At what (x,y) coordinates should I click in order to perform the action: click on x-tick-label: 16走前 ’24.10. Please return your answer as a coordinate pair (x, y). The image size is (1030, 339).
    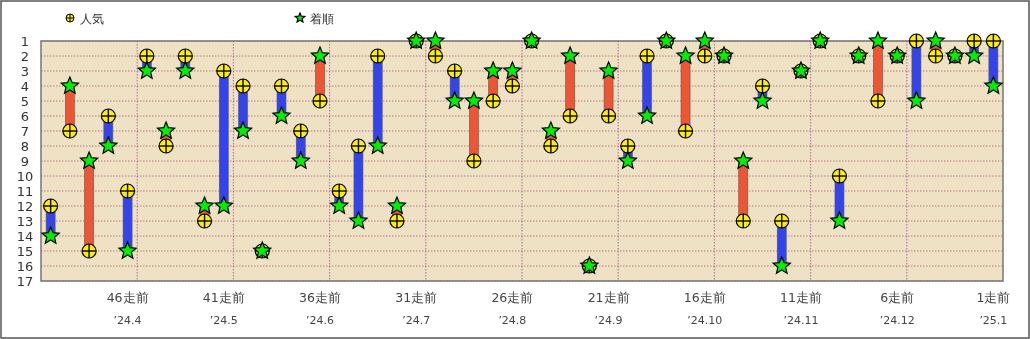
    Looking at the image, I should click on (704, 308).